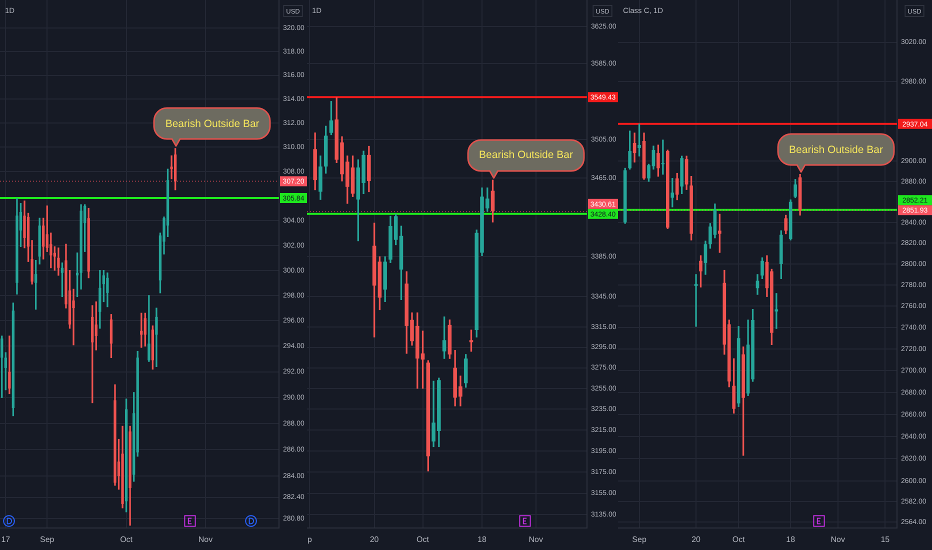  What do you see at coordinates (6, 539) in the screenshot?
I see `x-tick-label: 17` at bounding box center [6, 539].